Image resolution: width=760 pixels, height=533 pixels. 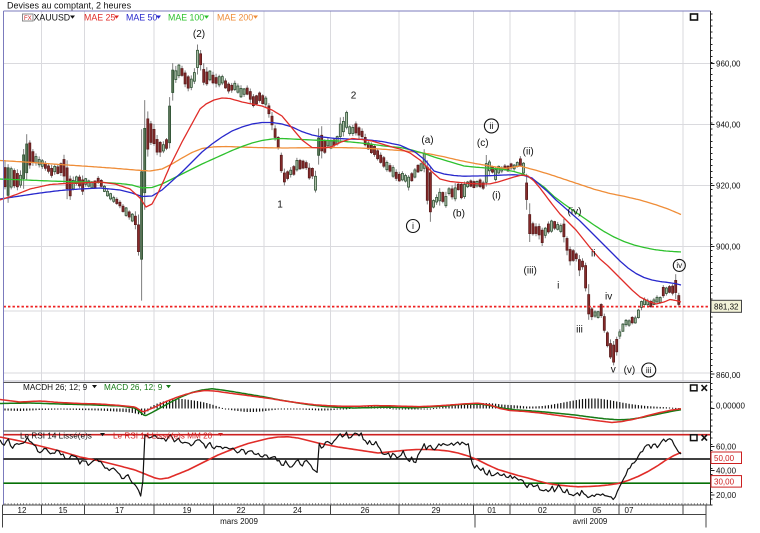 What do you see at coordinates (427, 140) in the screenshot?
I see `svg-text: (a)` at bounding box center [427, 140].